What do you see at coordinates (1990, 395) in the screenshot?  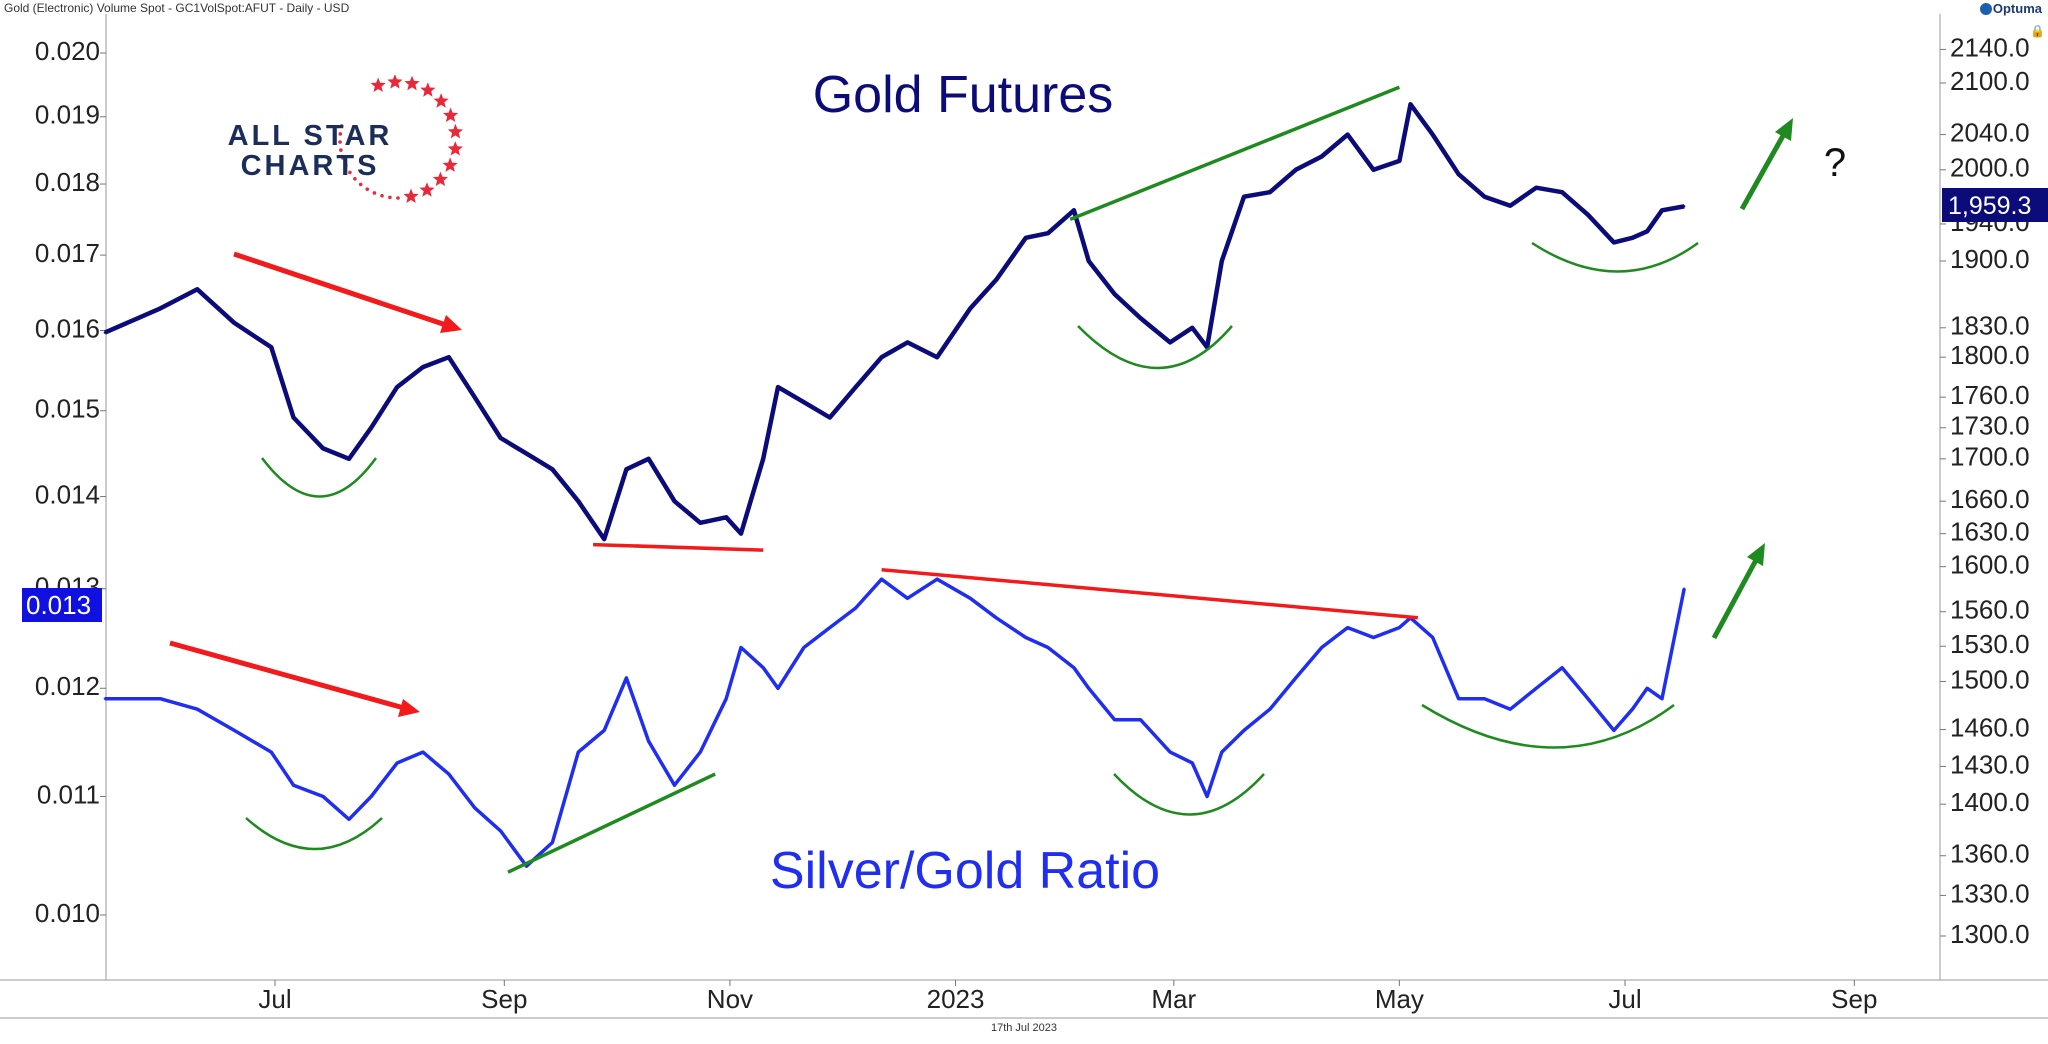 I see `right-tick-label: 1760.0` at bounding box center [1990, 395].